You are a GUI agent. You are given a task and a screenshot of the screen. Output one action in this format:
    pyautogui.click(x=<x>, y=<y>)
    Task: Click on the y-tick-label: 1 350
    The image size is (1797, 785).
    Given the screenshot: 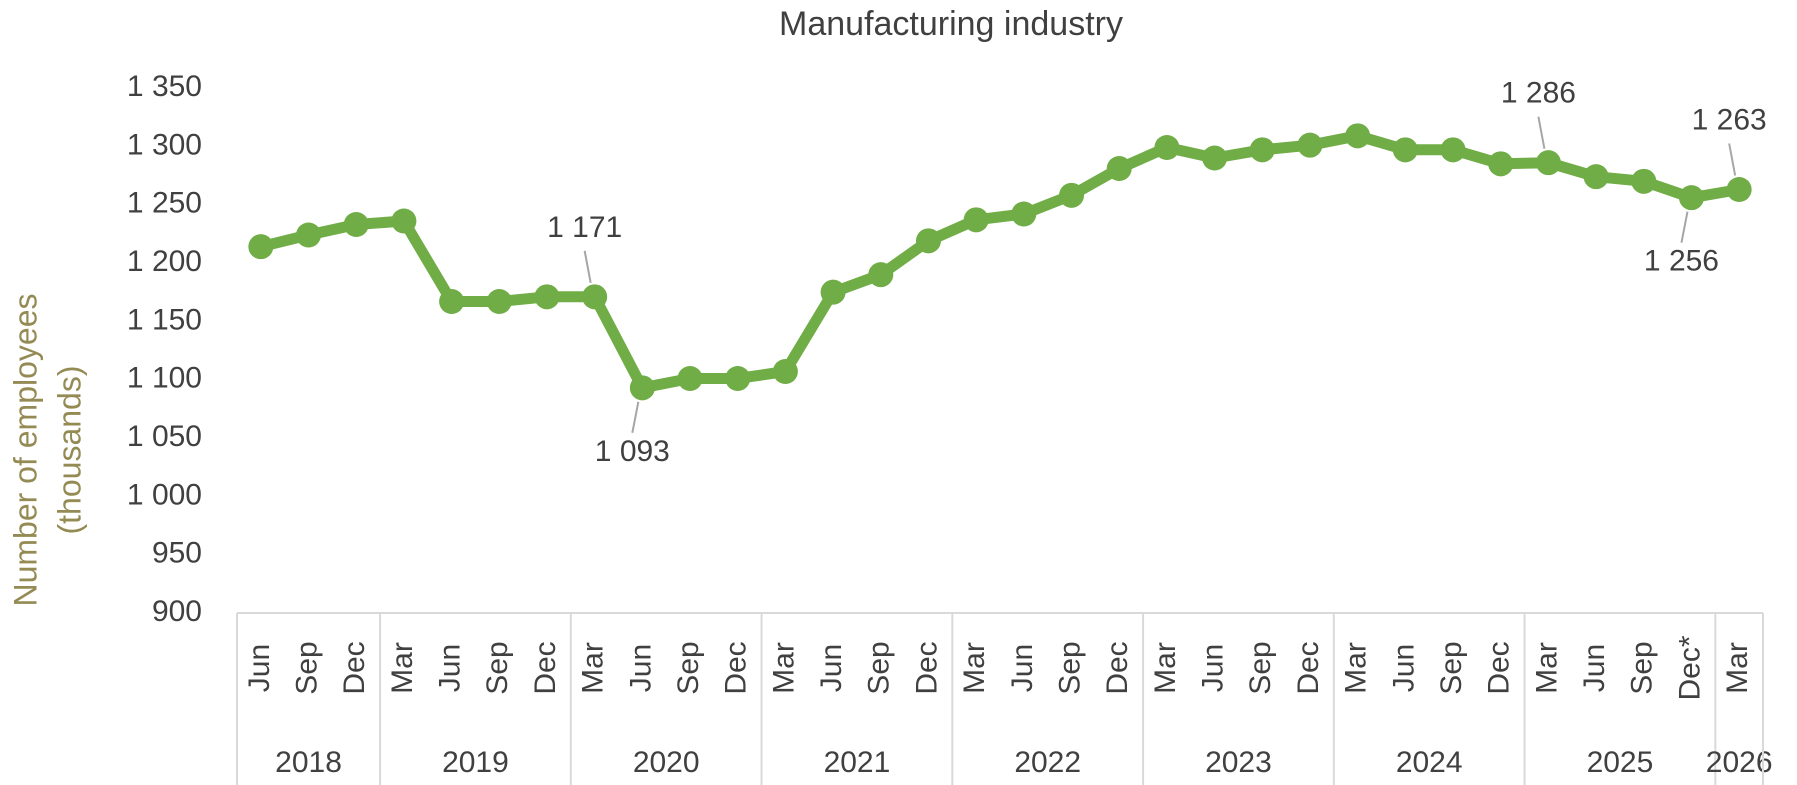 What is the action you would take?
    pyautogui.click(x=164, y=86)
    